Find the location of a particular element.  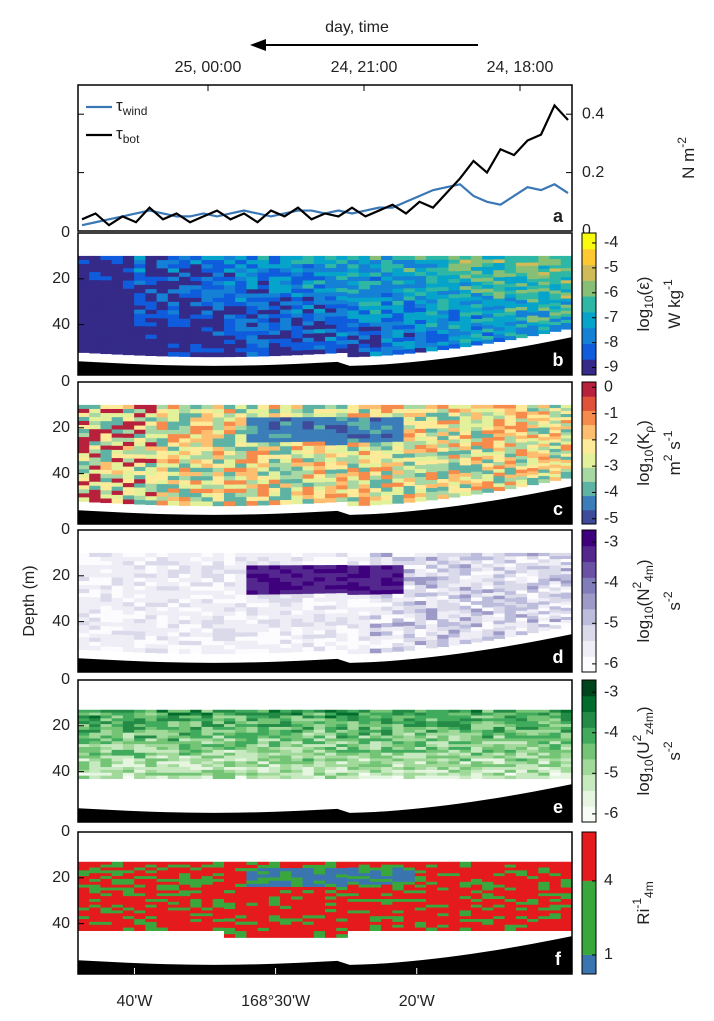

colorbar-tick-label: -5 is located at coordinates (611, 623).